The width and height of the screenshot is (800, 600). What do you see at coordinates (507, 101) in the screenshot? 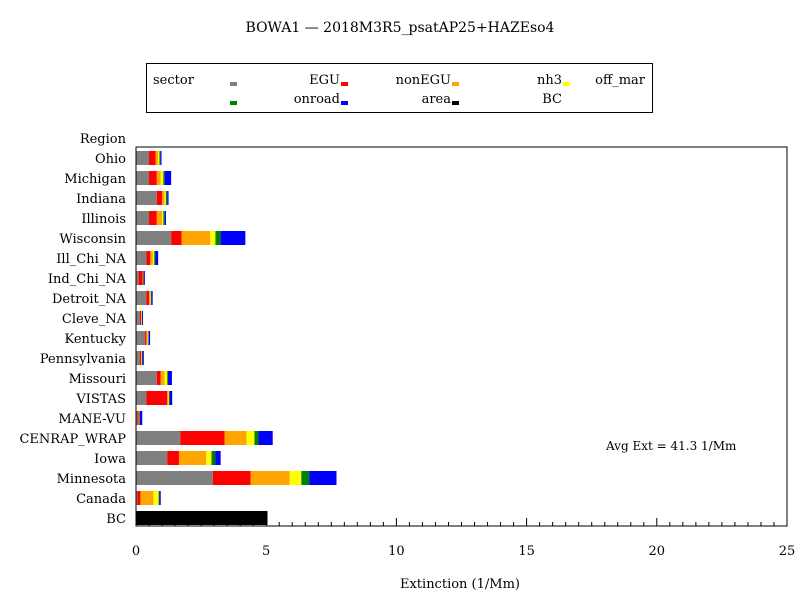
I see `legend-item-bc: BC` at bounding box center [507, 101].